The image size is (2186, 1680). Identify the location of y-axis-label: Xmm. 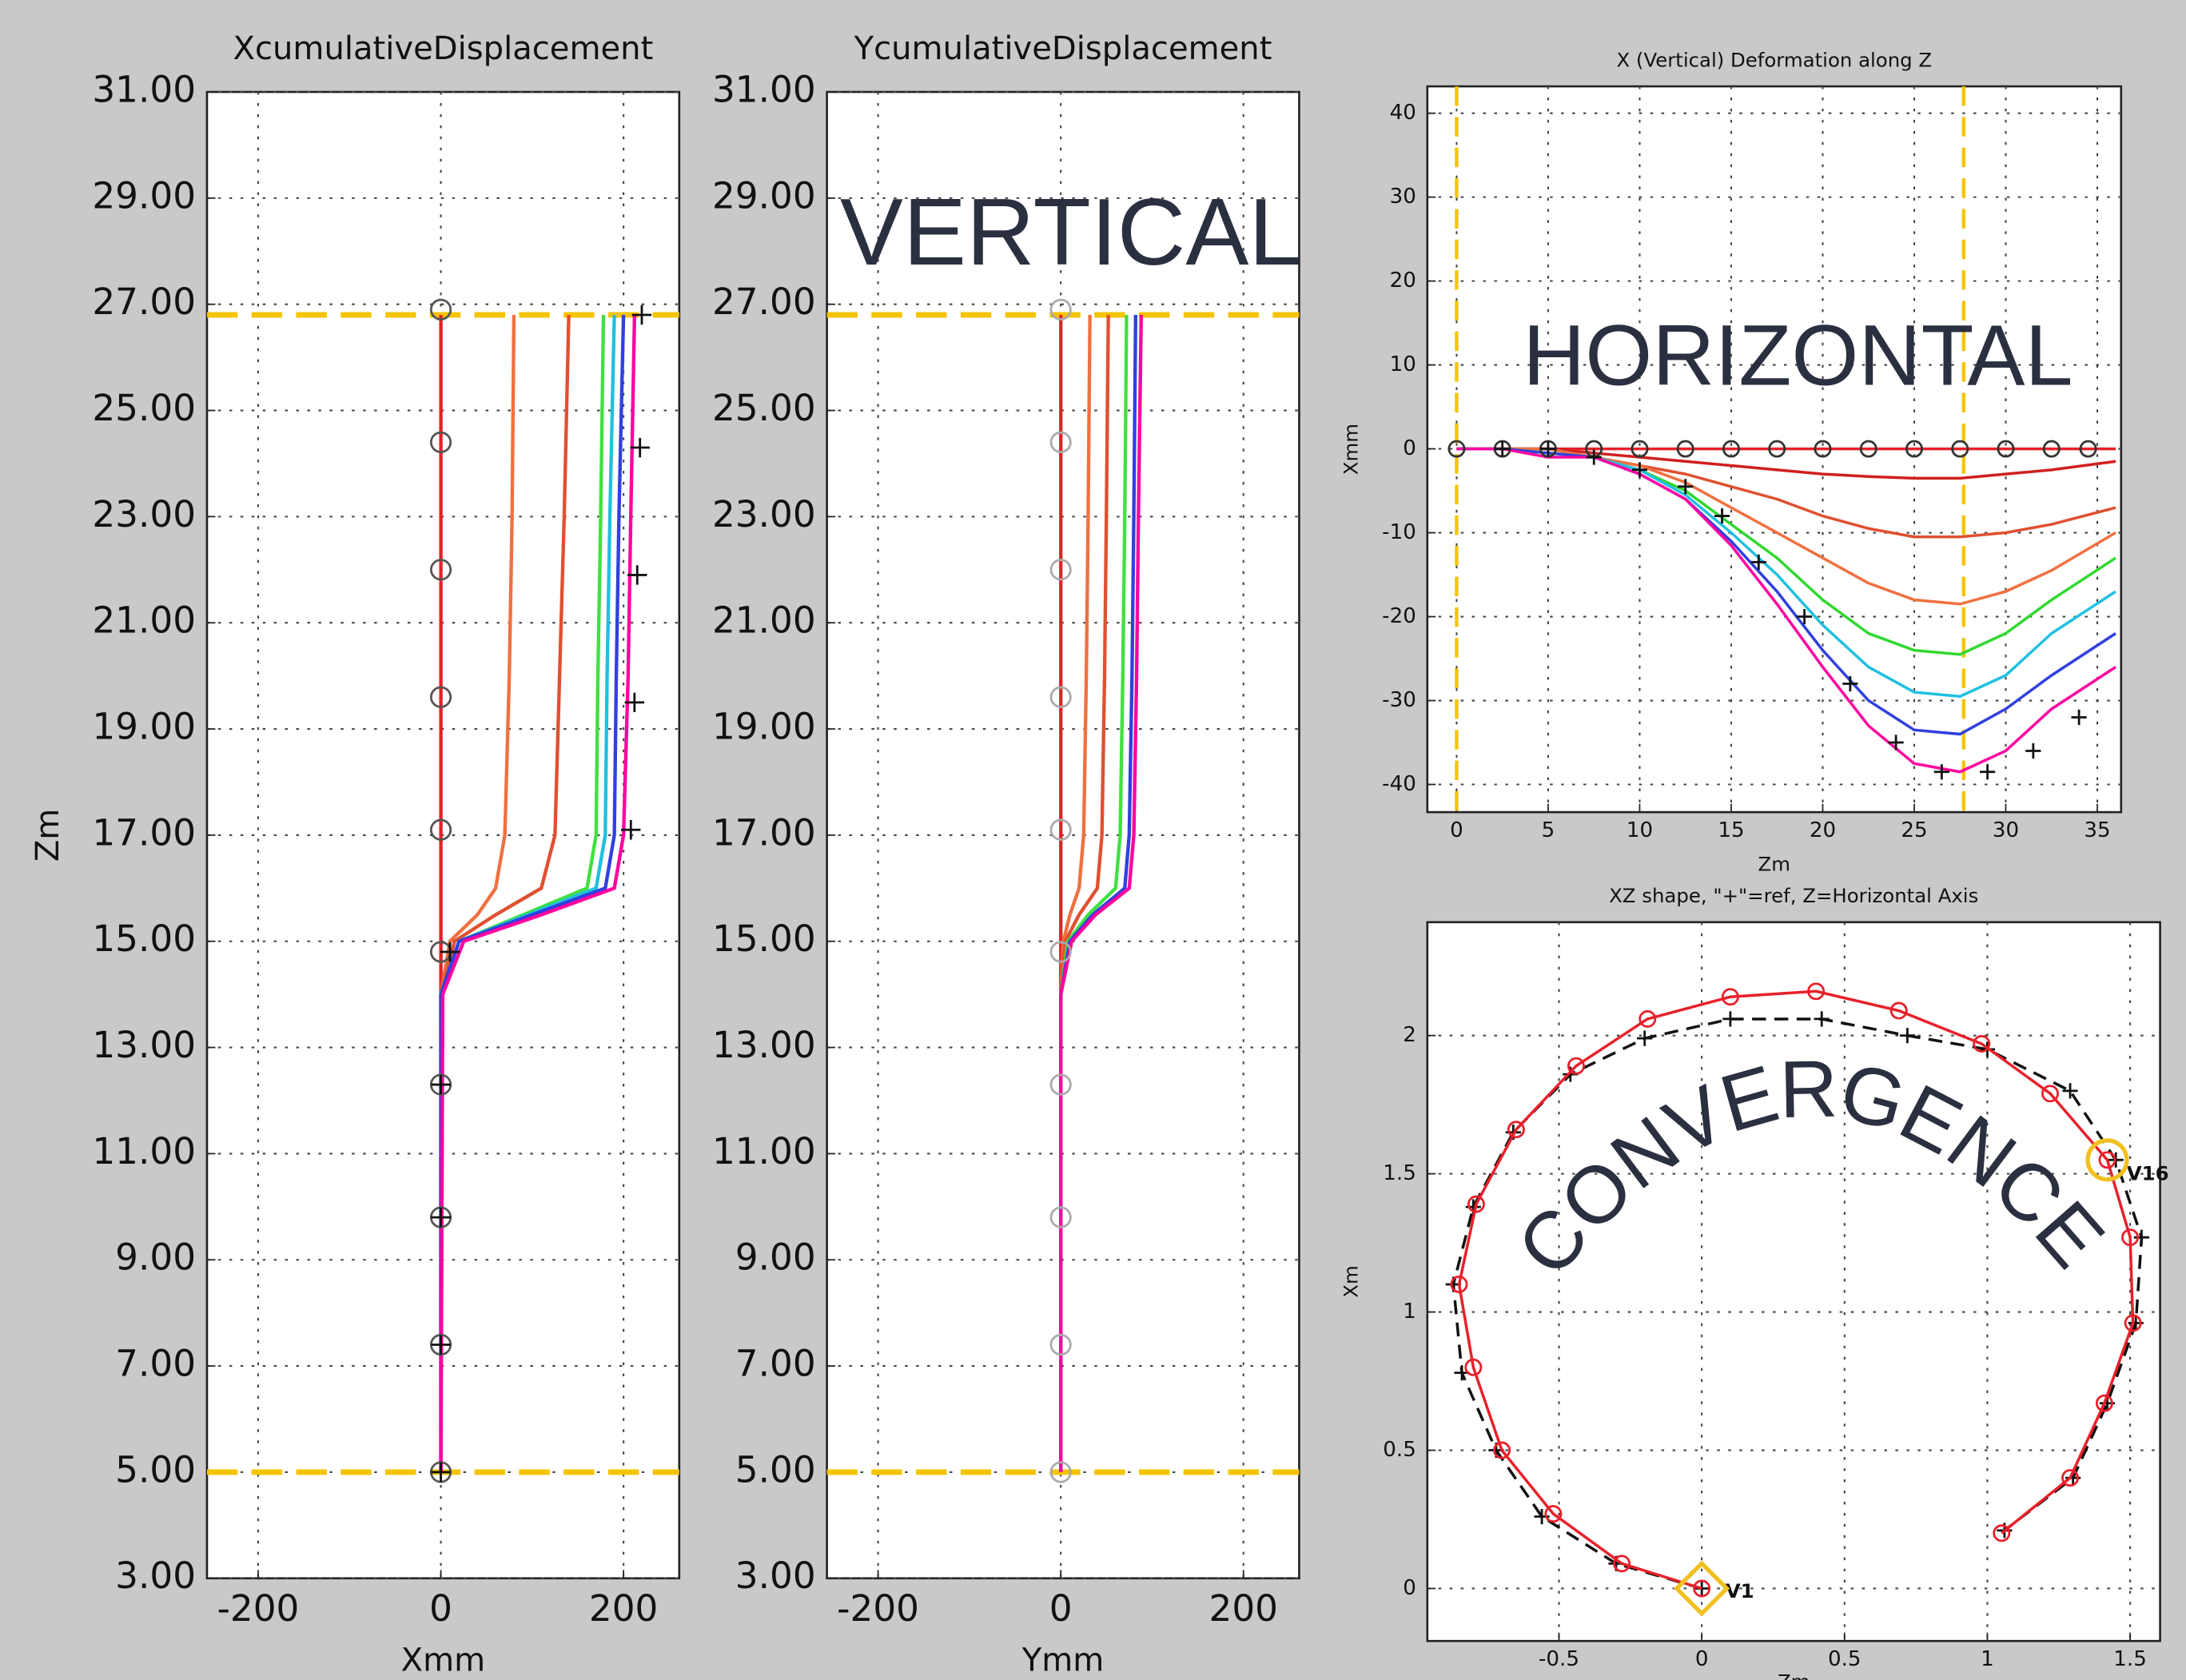
(1351, 449).